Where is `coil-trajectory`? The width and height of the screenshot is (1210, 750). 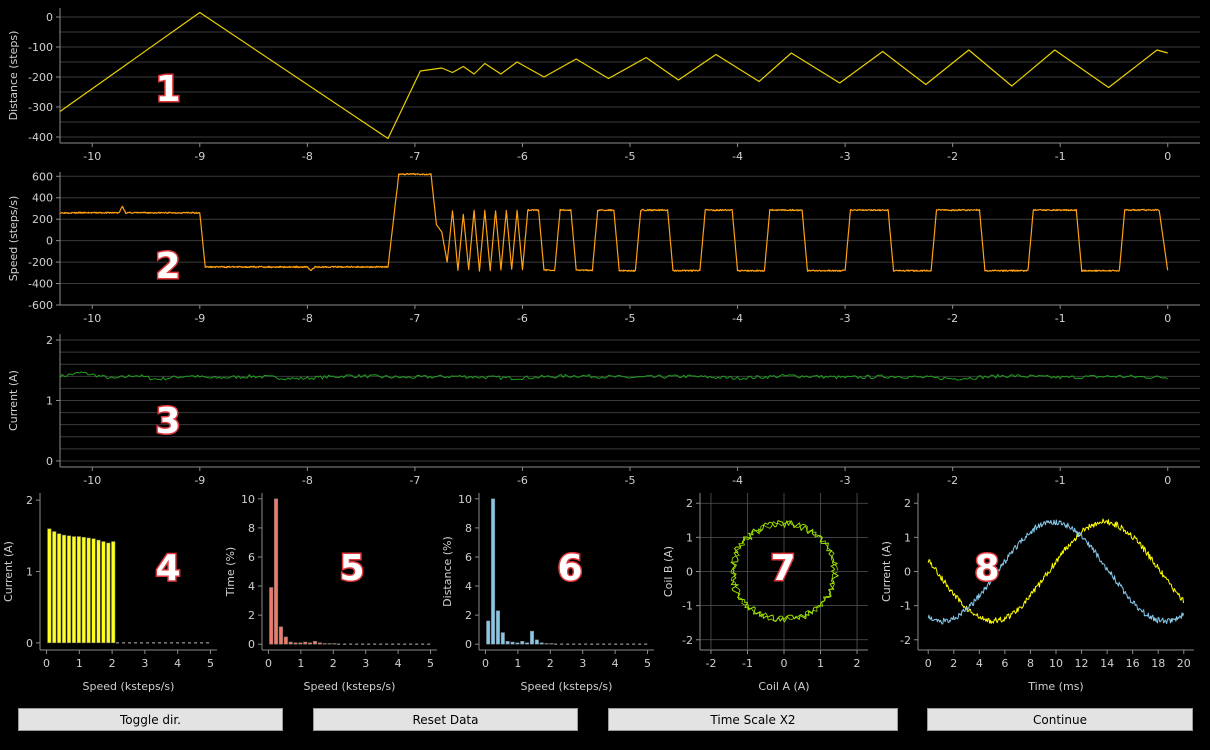
coil-trajectory is located at coordinates (784, 571).